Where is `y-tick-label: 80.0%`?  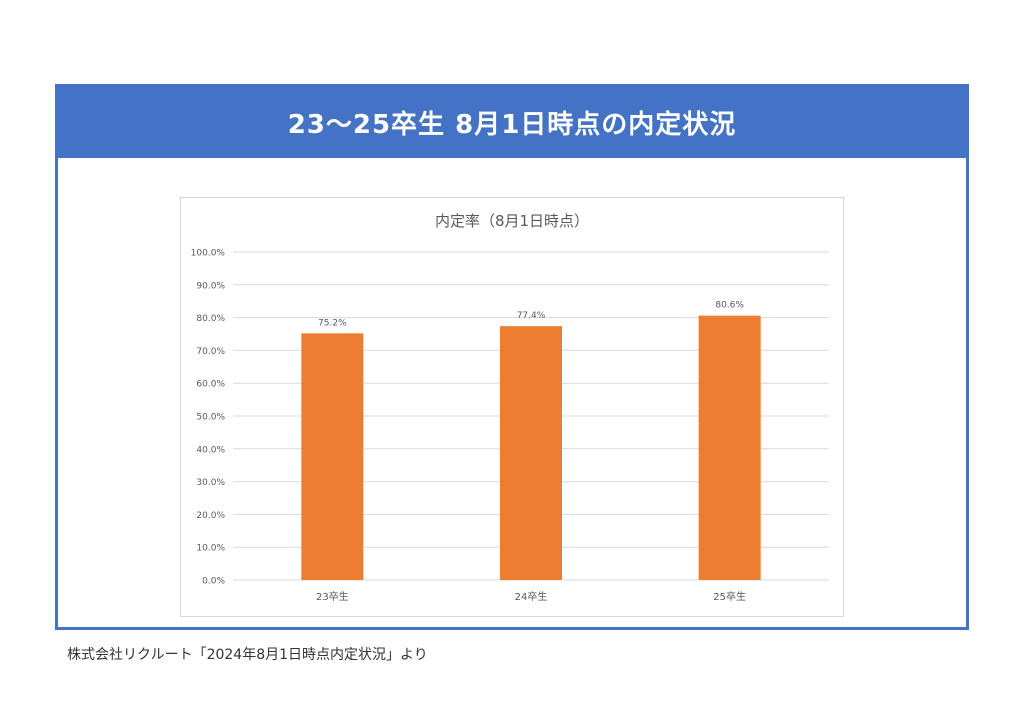 y-tick-label: 80.0% is located at coordinates (210, 319).